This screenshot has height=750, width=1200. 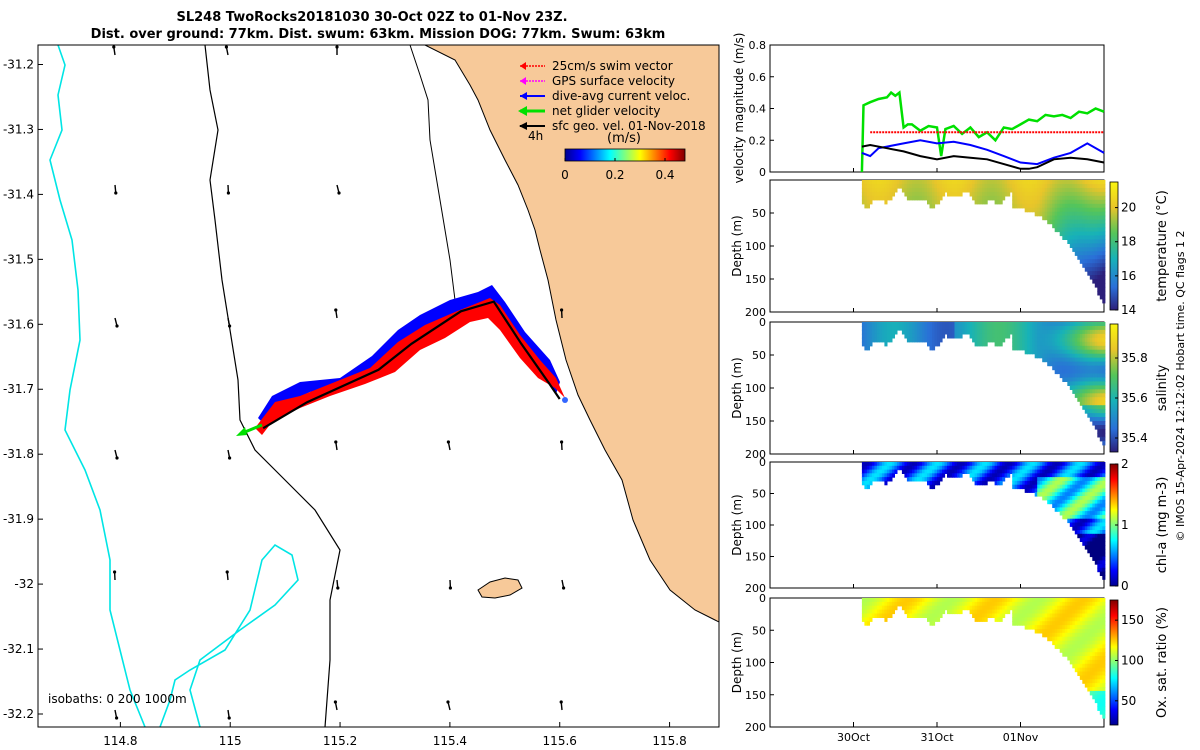 What do you see at coordinates (228, 193) in the screenshot?
I see `geo-arrowhead` at bounding box center [228, 193].